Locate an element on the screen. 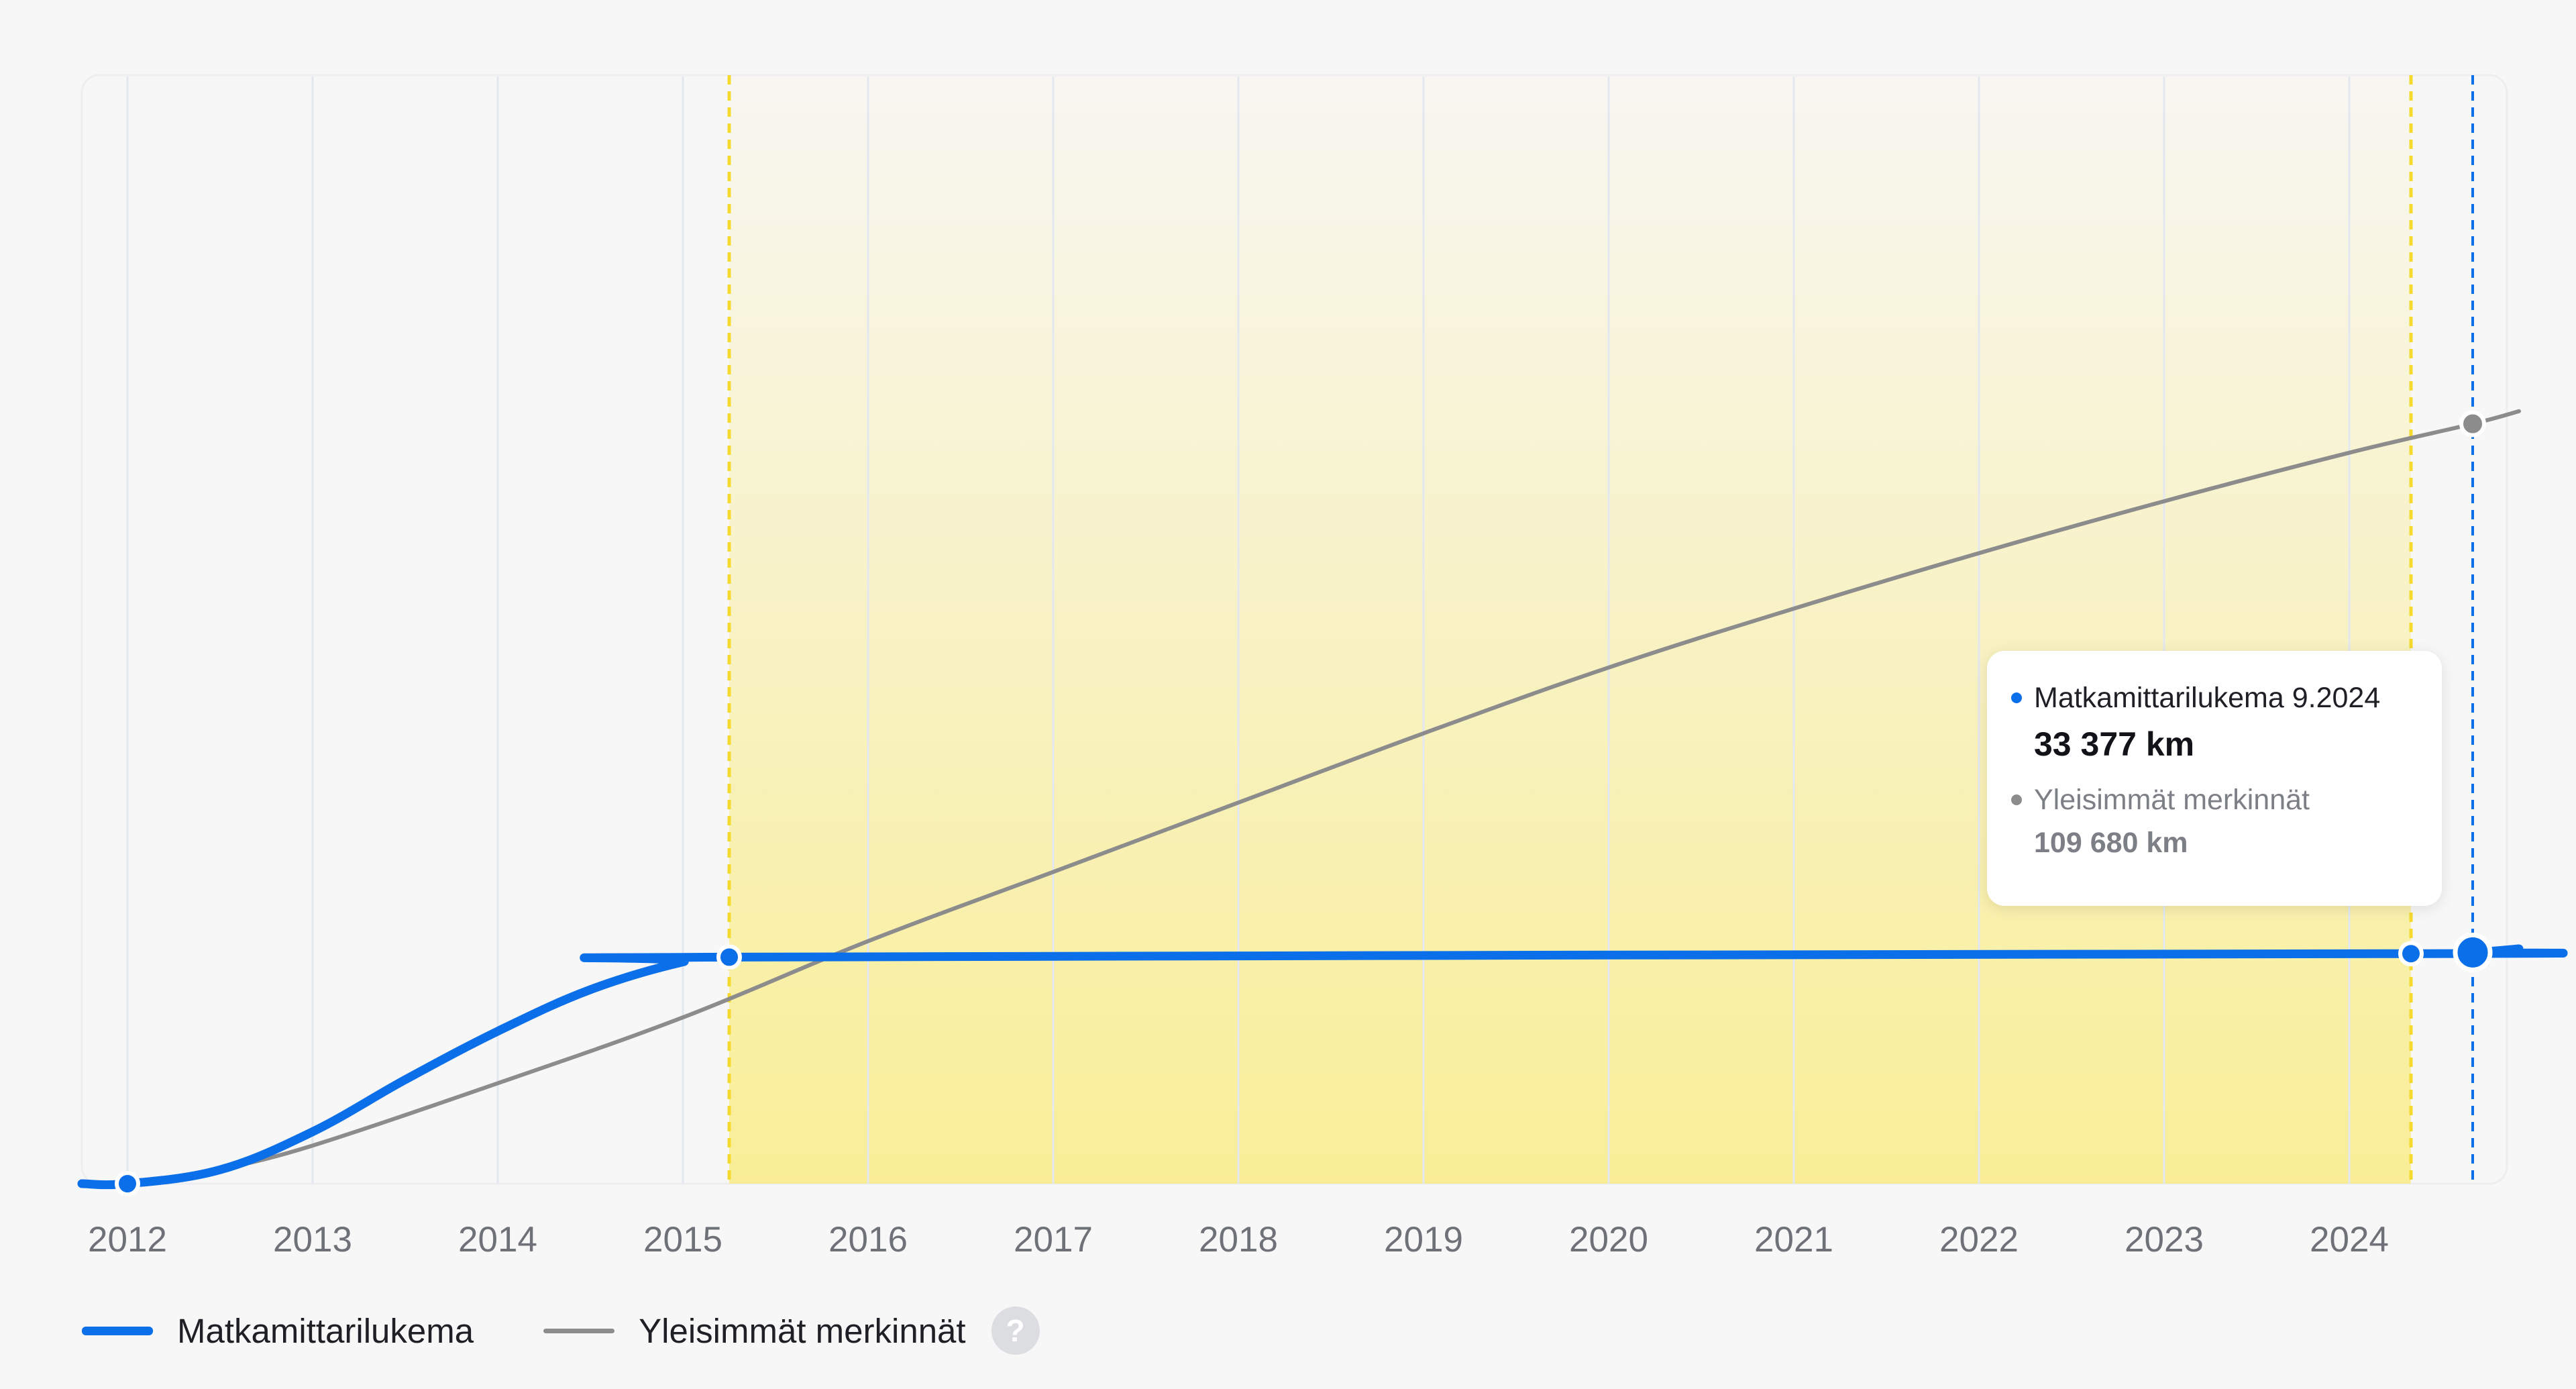  odometer-dot-icon is located at coordinates (2016, 698).